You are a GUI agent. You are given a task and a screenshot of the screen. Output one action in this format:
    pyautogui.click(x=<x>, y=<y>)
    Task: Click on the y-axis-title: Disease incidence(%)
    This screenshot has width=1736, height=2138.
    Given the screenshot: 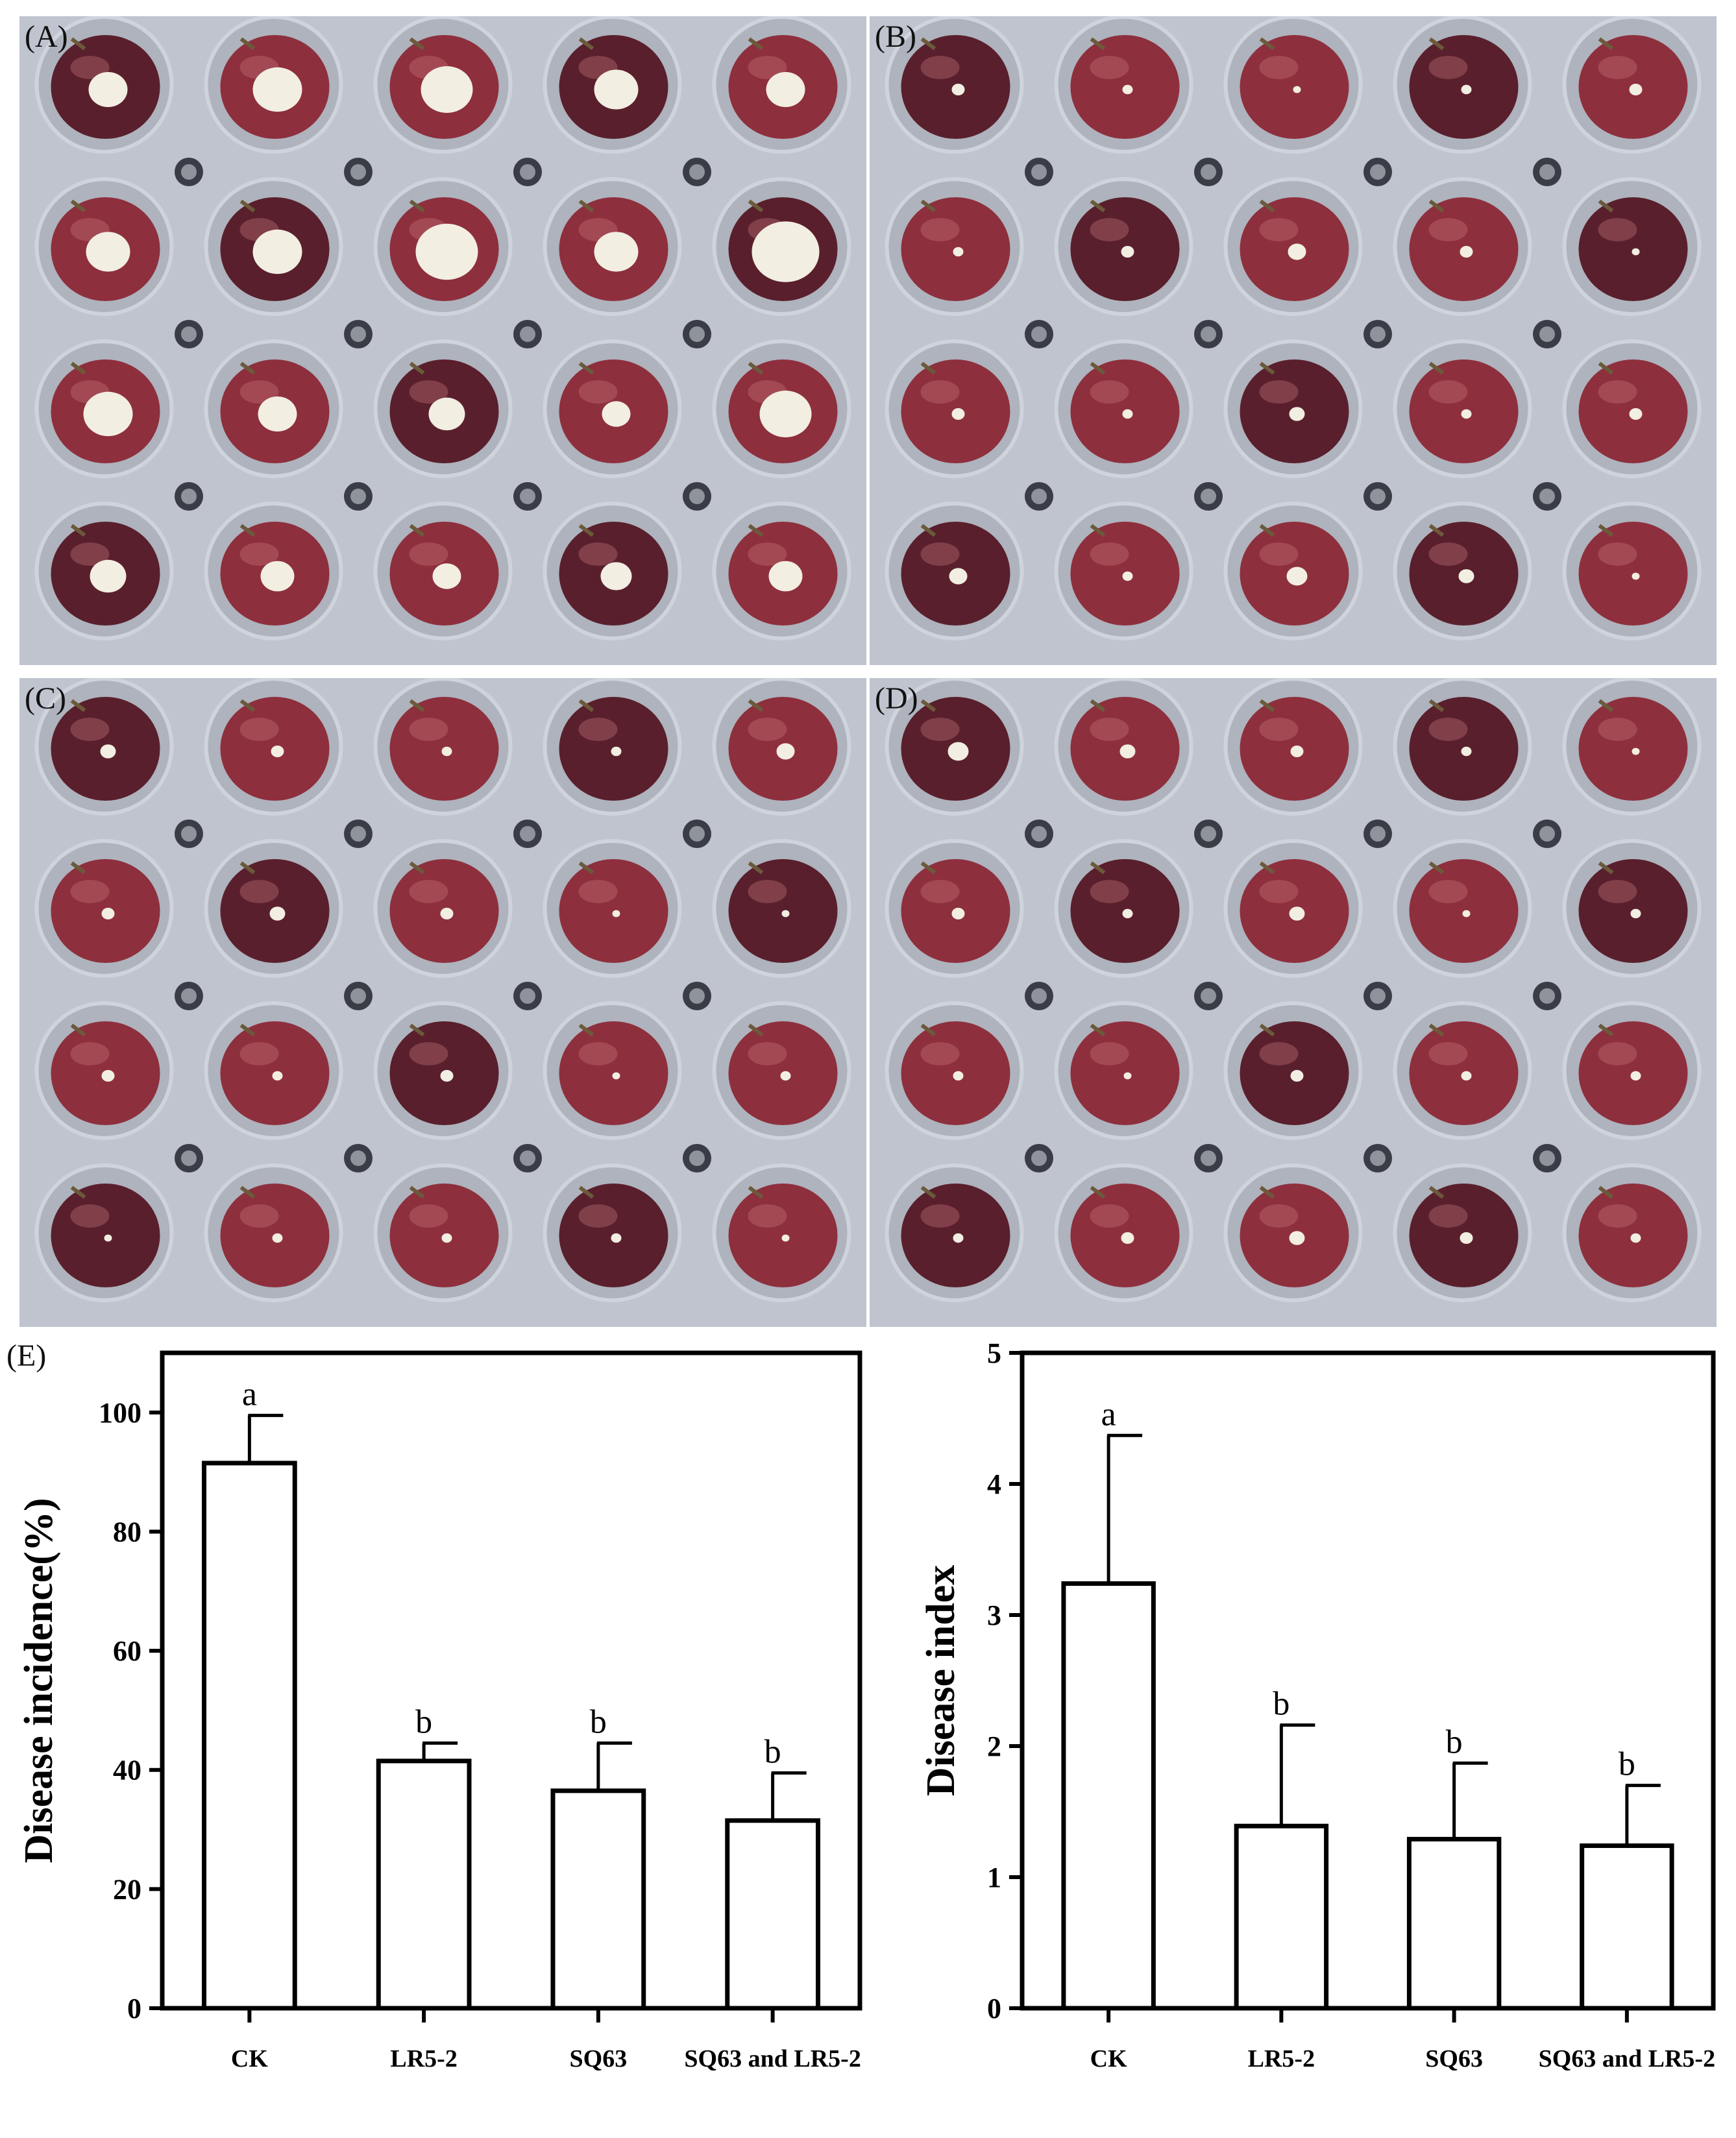 What is the action you would take?
    pyautogui.click(x=39, y=1680)
    